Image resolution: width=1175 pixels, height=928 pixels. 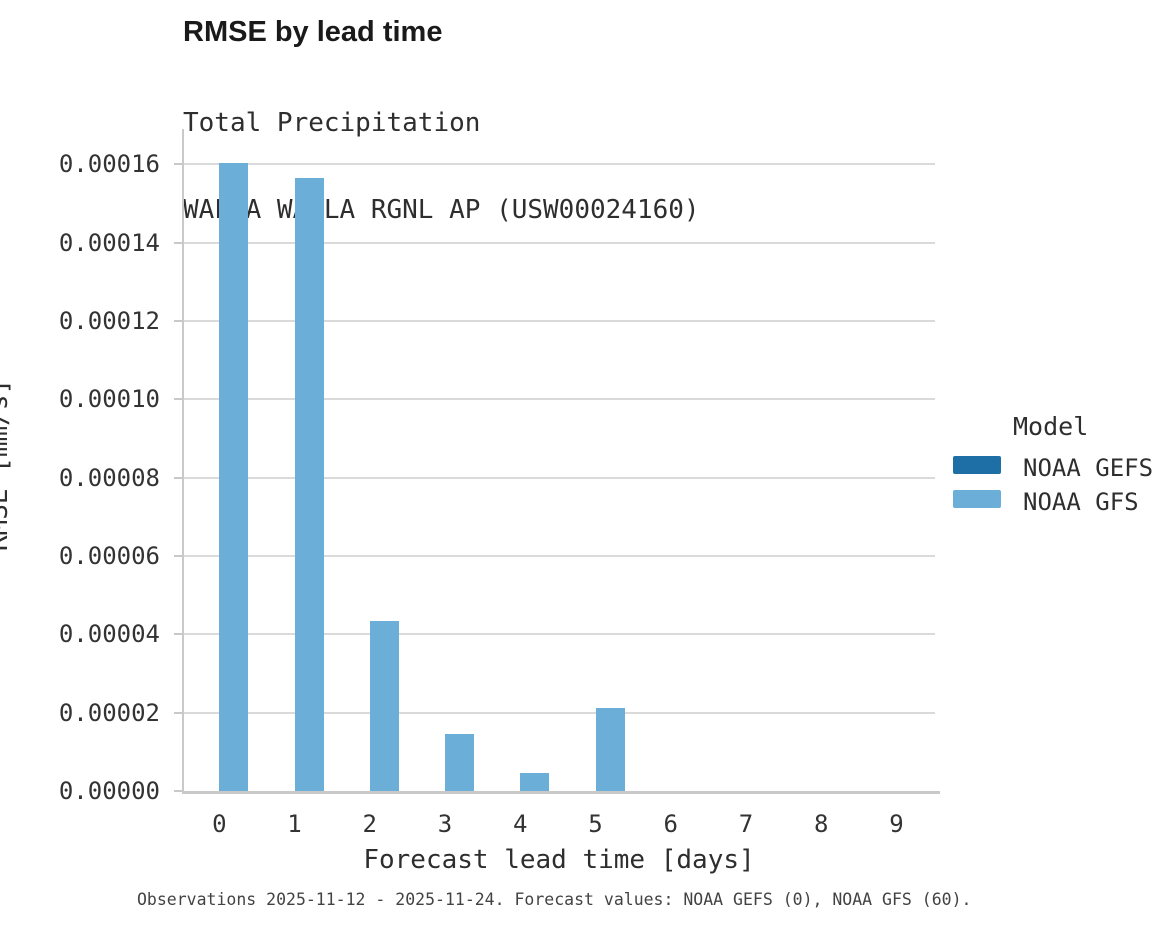 What do you see at coordinates (821, 824) in the screenshot?
I see `x-tick-label: 8` at bounding box center [821, 824].